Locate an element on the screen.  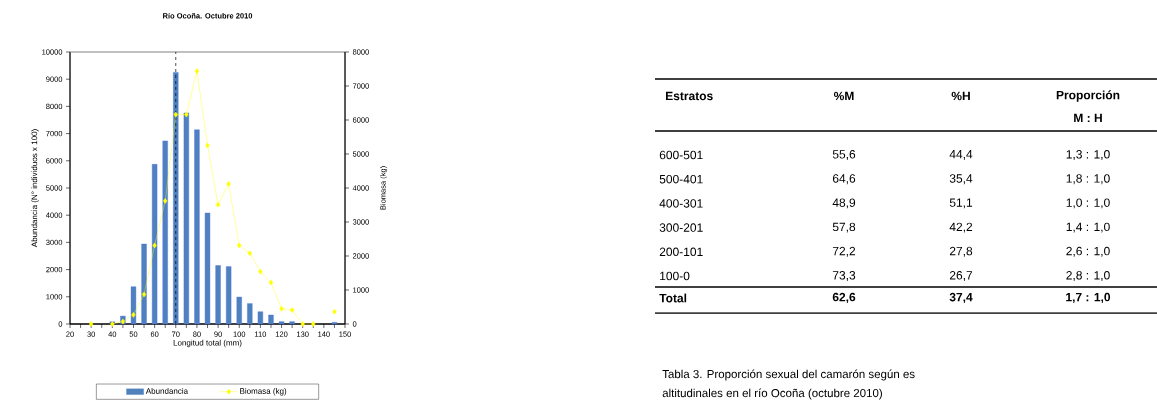
text: 57,8 is located at coordinates (844, 227).